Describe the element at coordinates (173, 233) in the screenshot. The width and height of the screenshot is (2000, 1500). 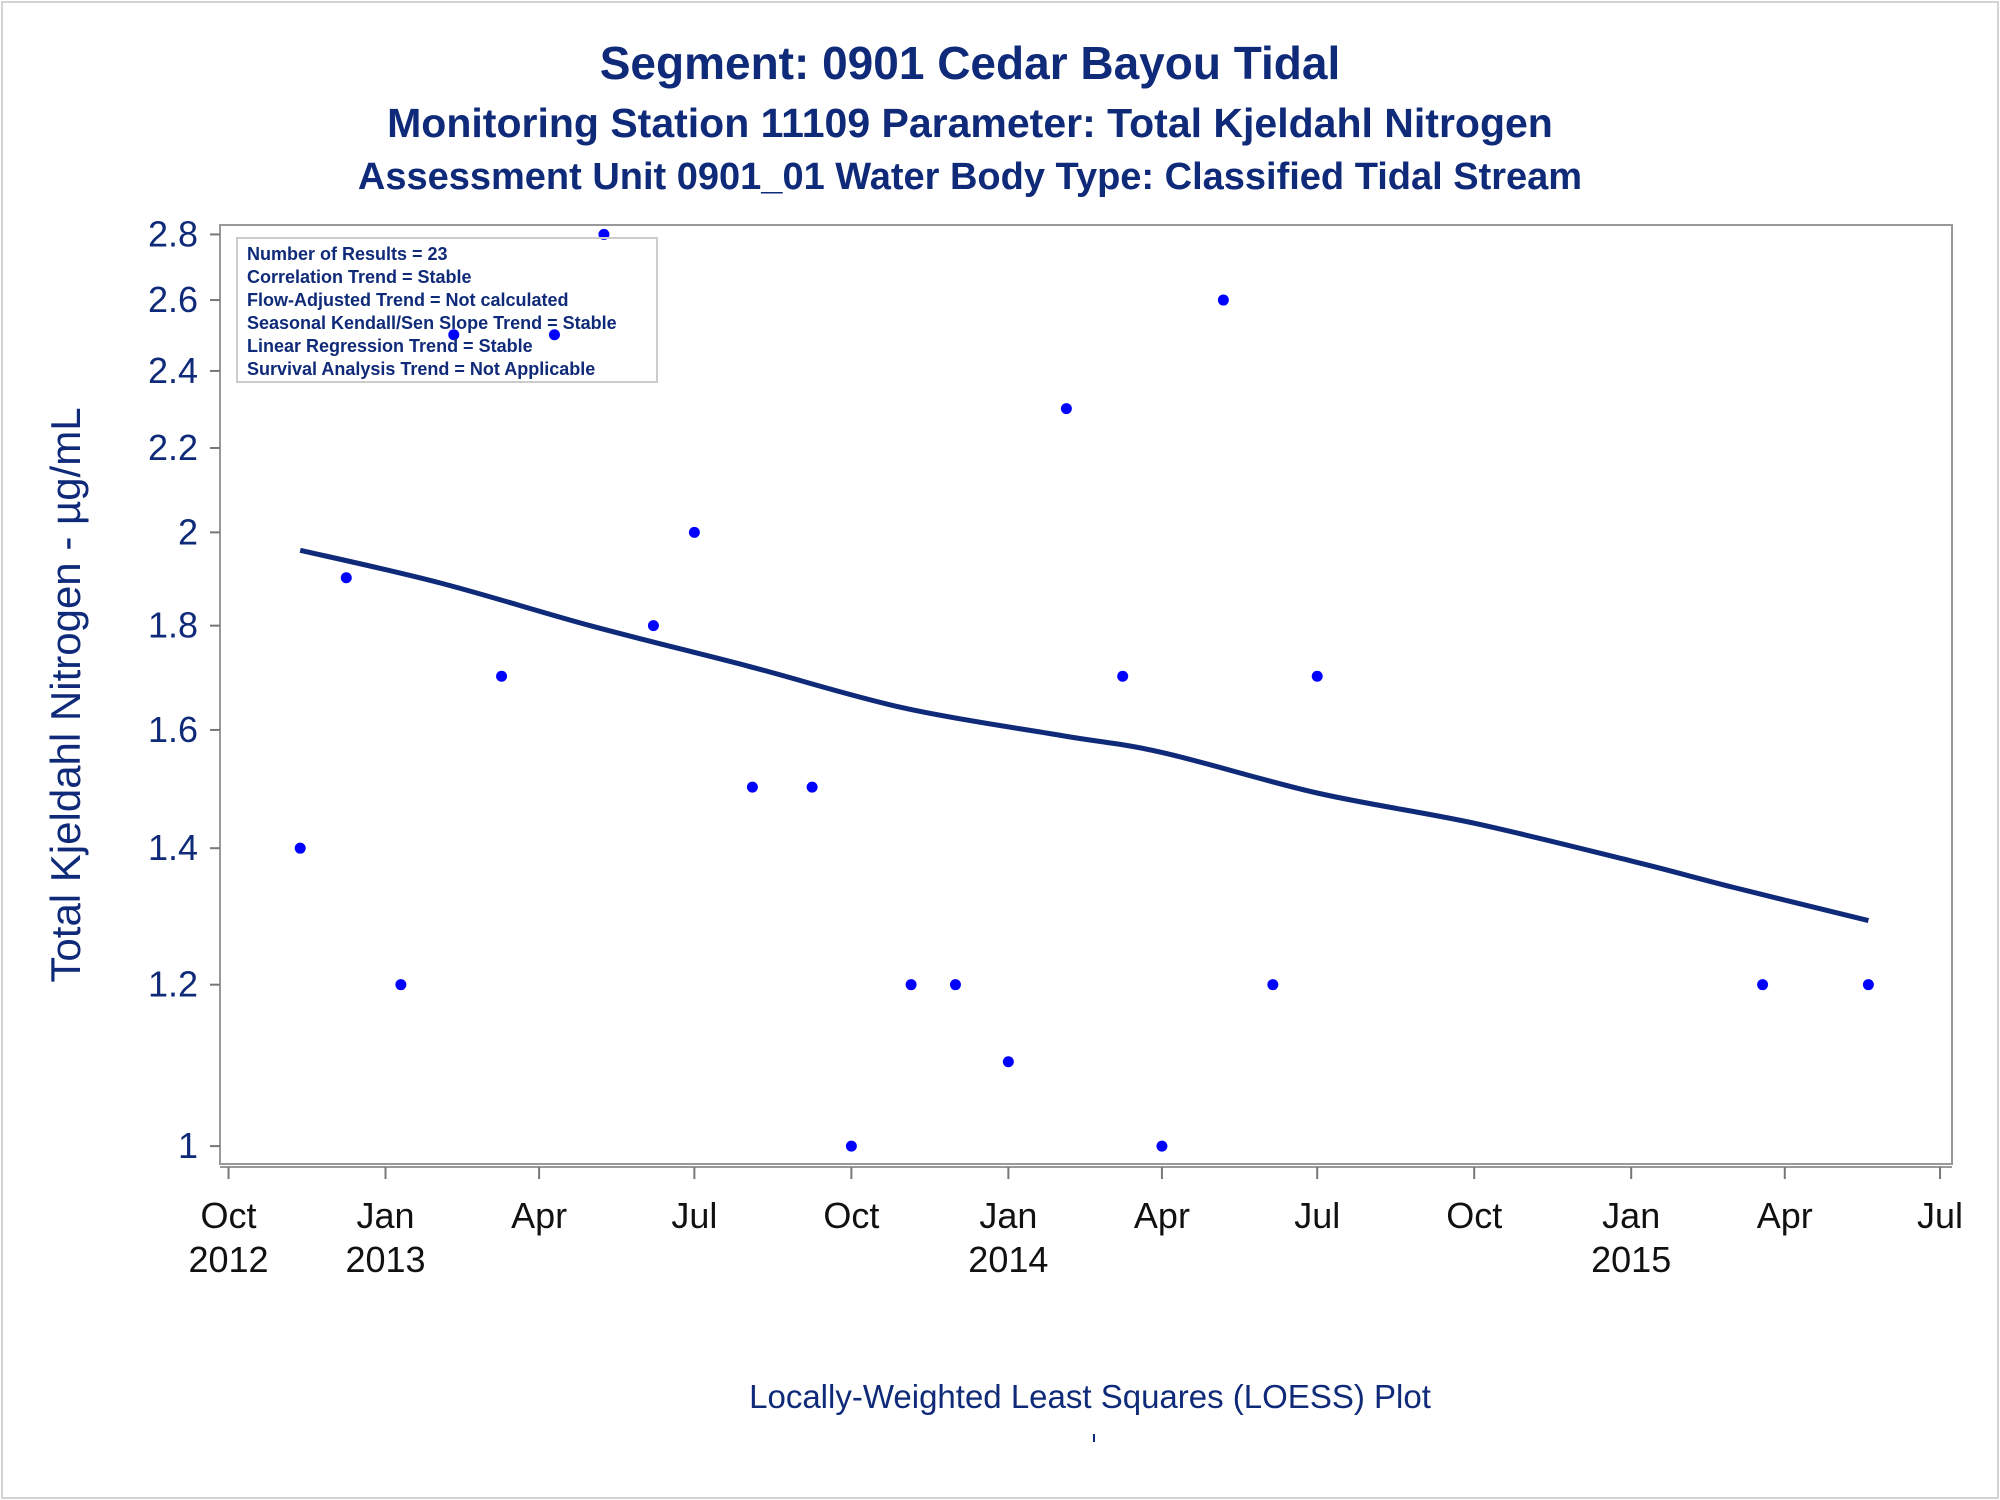
I see `y-tick-label: 2.8` at that location.